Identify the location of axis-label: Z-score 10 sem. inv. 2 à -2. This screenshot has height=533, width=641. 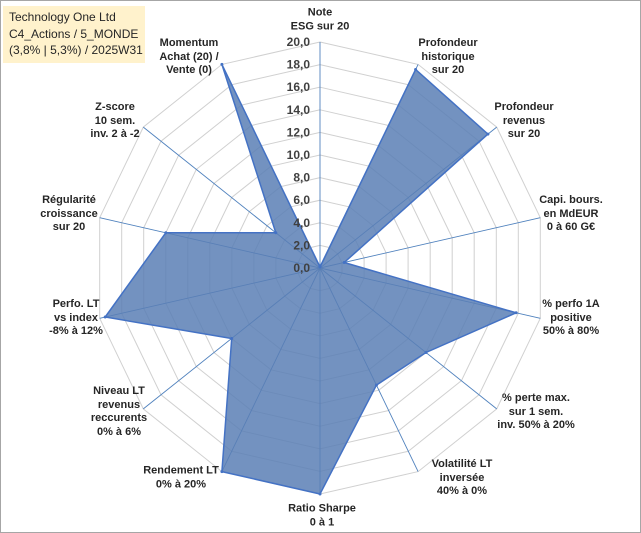
(114, 121).